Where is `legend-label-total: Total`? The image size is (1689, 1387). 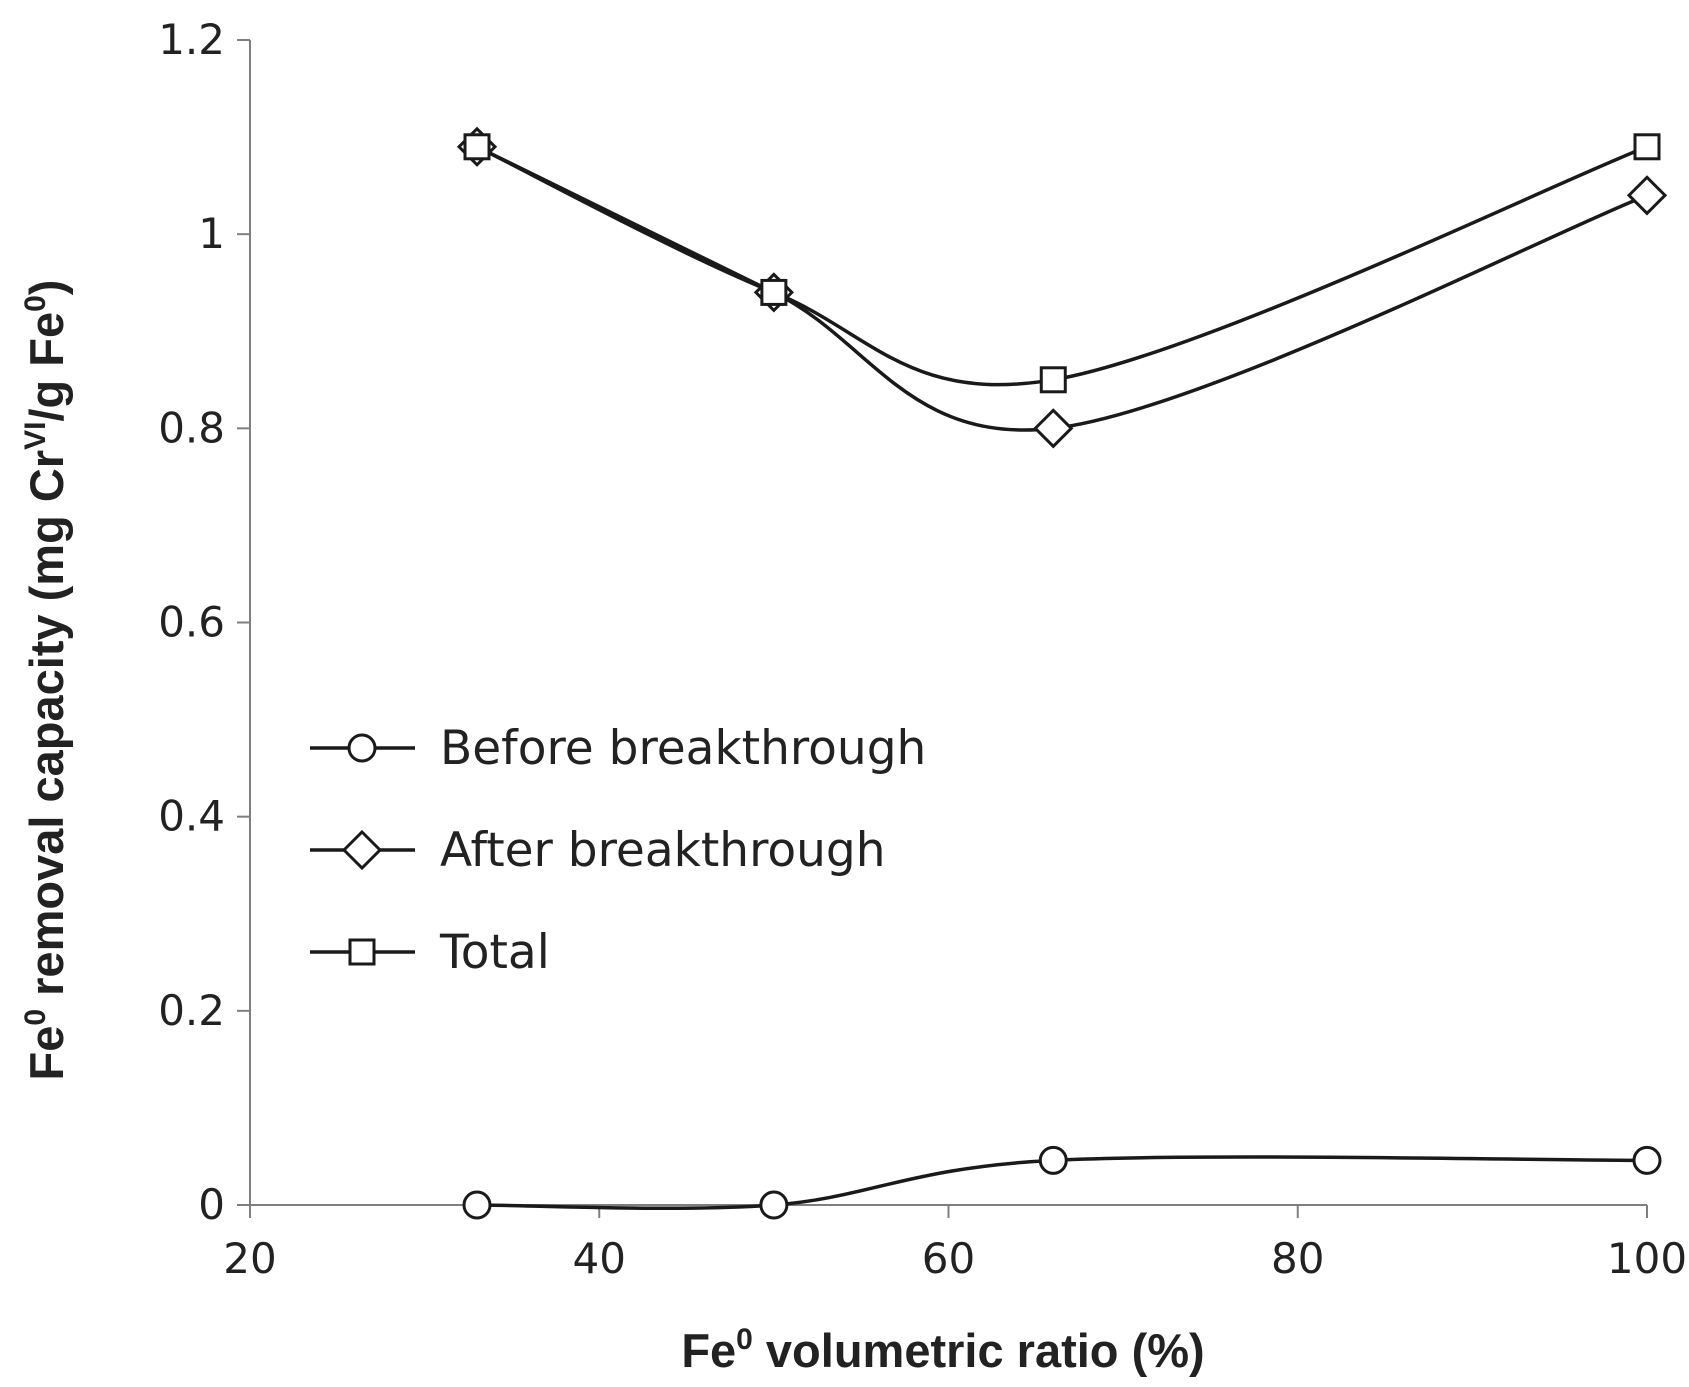
legend-label-total: Total is located at coordinates (494, 952).